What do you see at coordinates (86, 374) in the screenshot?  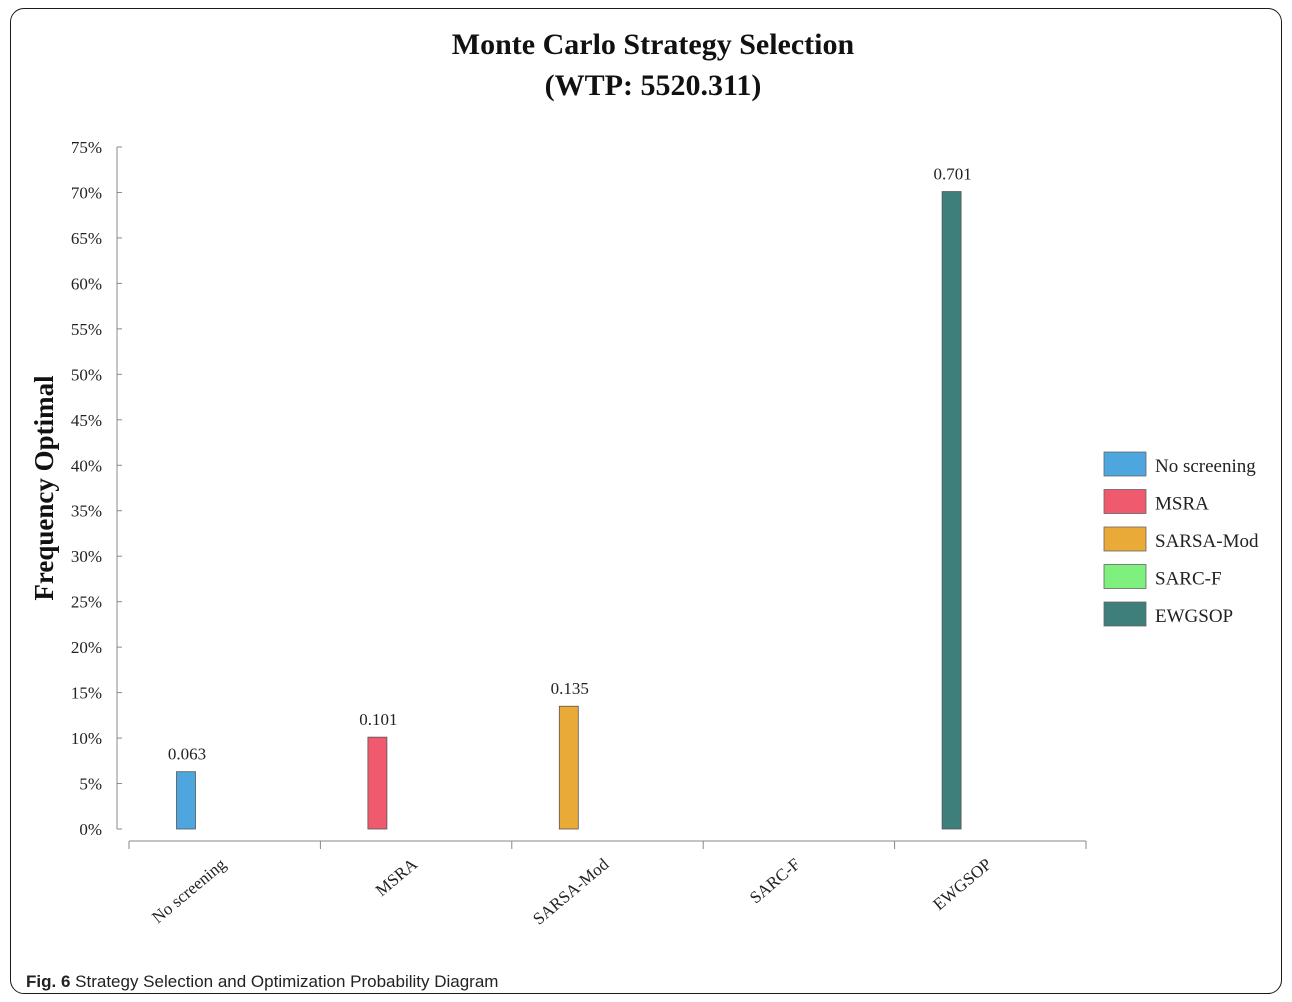 I see `y-tick-label: 50%` at bounding box center [86, 374].